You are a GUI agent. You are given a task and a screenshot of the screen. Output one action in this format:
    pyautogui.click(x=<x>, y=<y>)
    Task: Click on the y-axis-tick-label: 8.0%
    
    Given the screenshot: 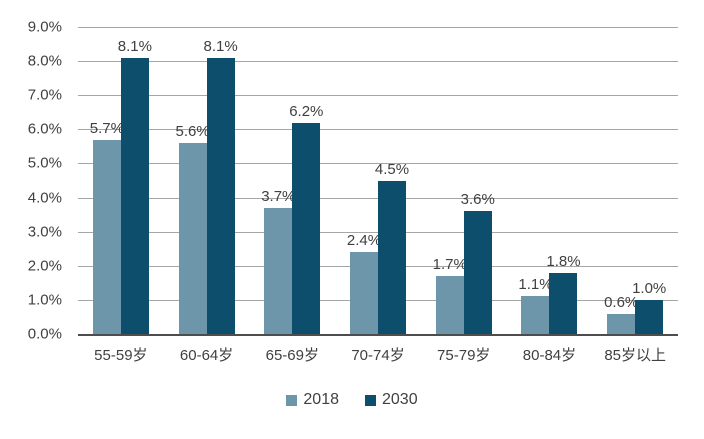 What is the action you would take?
    pyautogui.click(x=44, y=61)
    